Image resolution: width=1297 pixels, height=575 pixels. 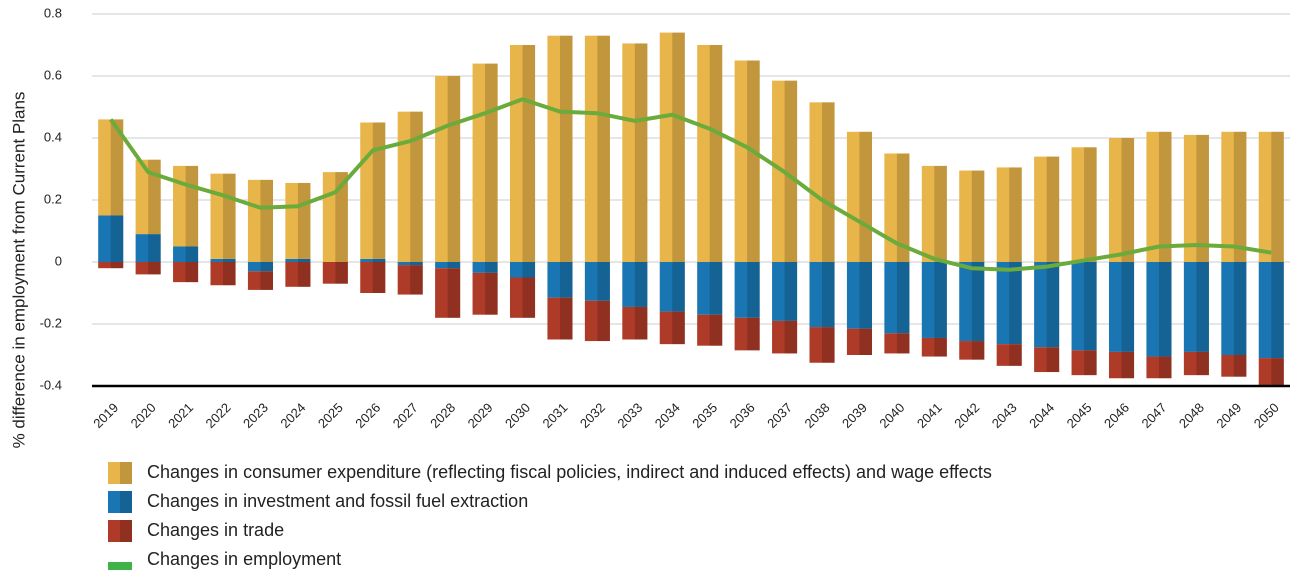 What do you see at coordinates (58, 260) in the screenshot?
I see `y-tick-label: 0` at bounding box center [58, 260].